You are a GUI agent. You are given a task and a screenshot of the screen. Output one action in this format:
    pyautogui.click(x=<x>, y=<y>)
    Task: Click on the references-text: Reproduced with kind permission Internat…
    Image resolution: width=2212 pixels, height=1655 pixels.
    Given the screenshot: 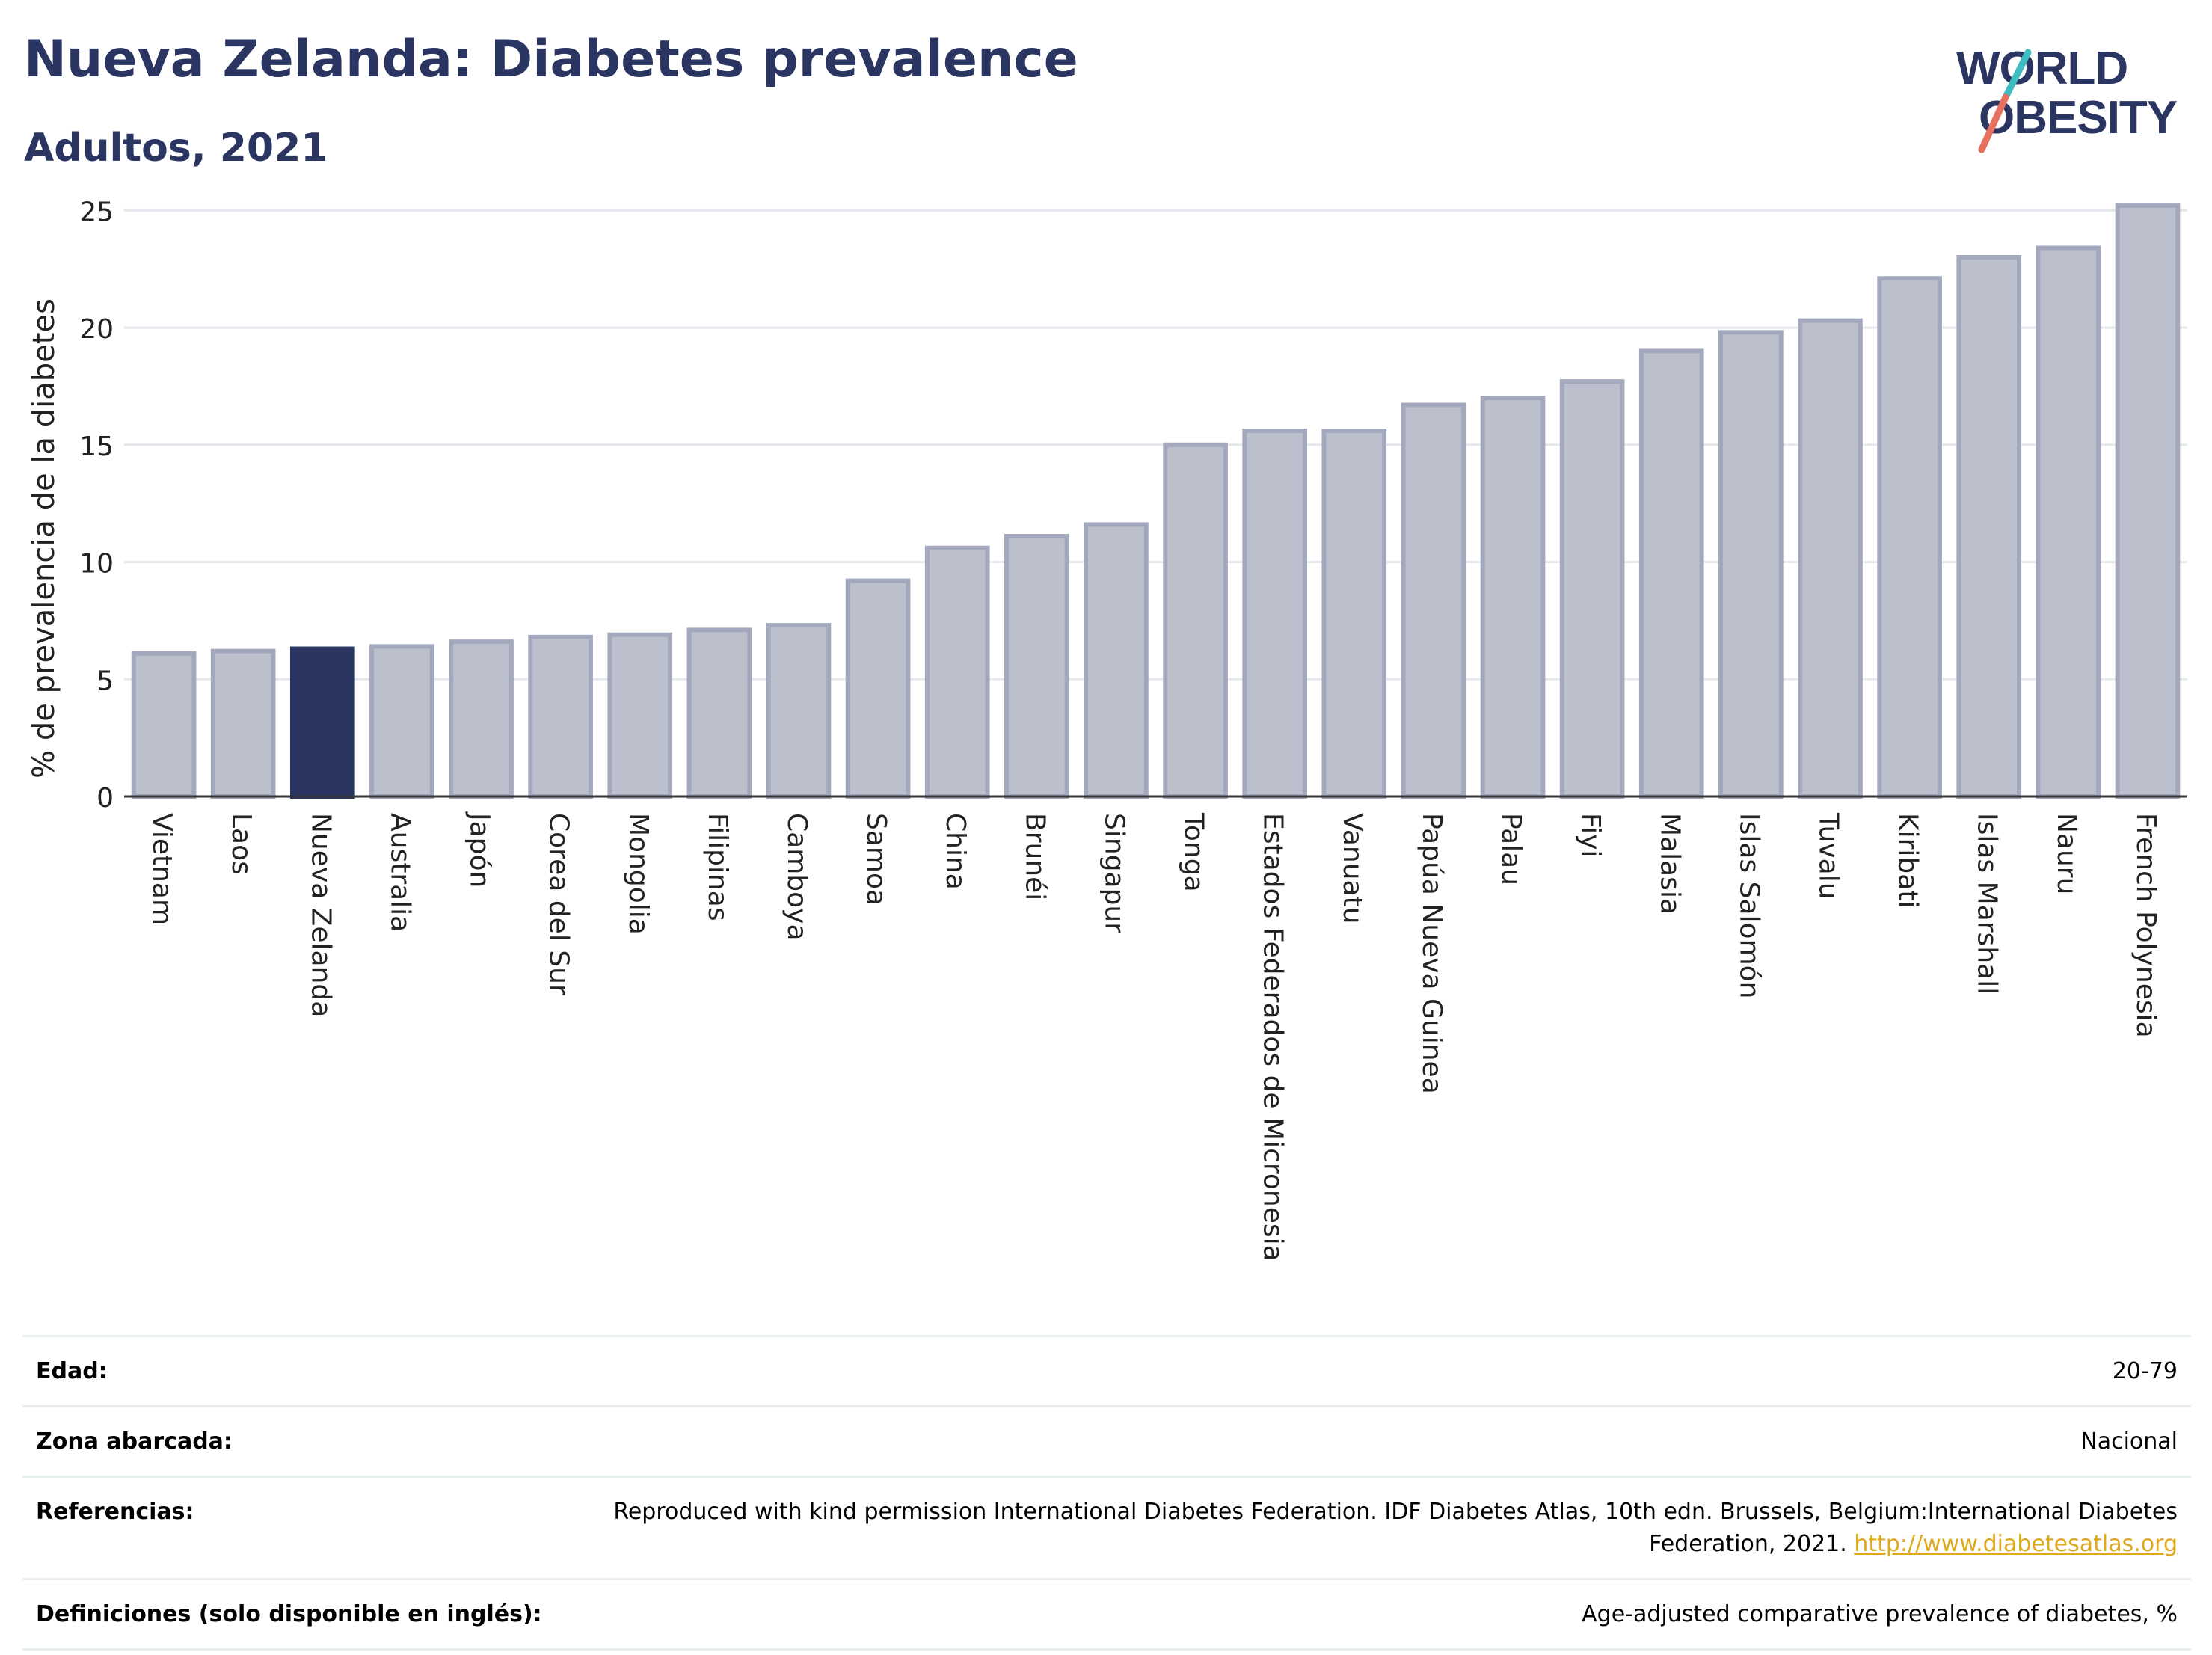 What is the action you would take?
    pyautogui.click(x=1395, y=1528)
    